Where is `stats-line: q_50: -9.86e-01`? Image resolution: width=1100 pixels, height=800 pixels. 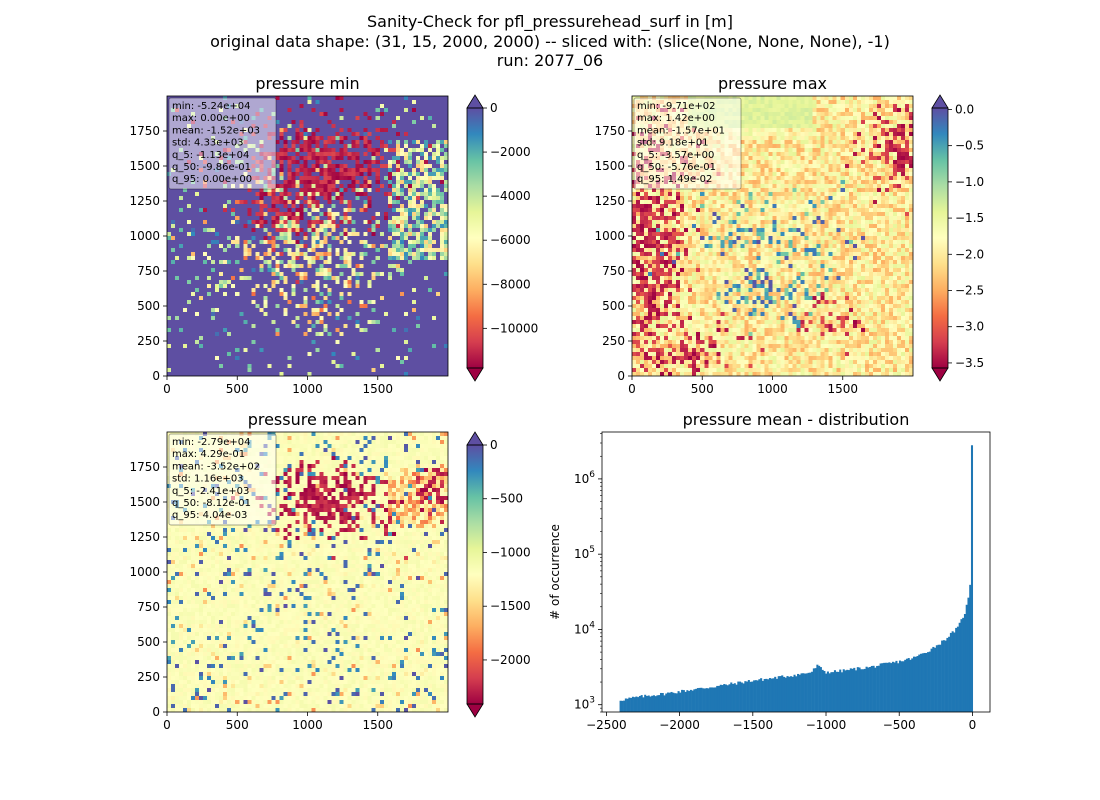
stats-line: q_50: -9.86e-01 is located at coordinates (211, 167).